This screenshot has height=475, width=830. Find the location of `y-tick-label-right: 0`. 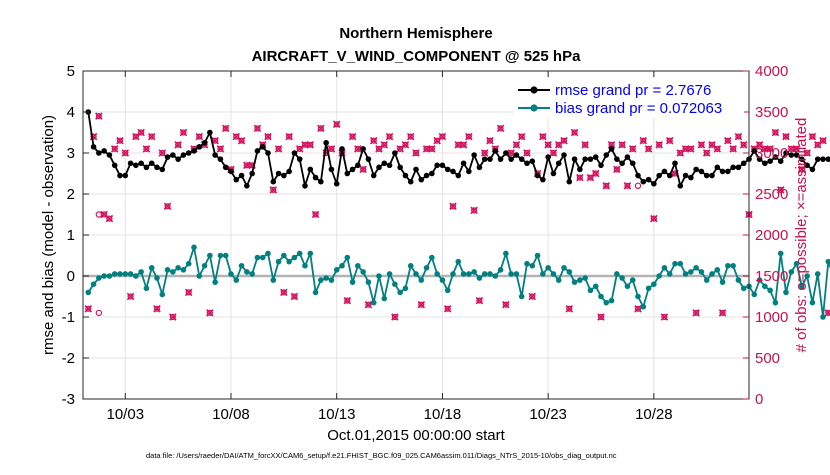

y-tick-label-right: 0 is located at coordinates (759, 399).